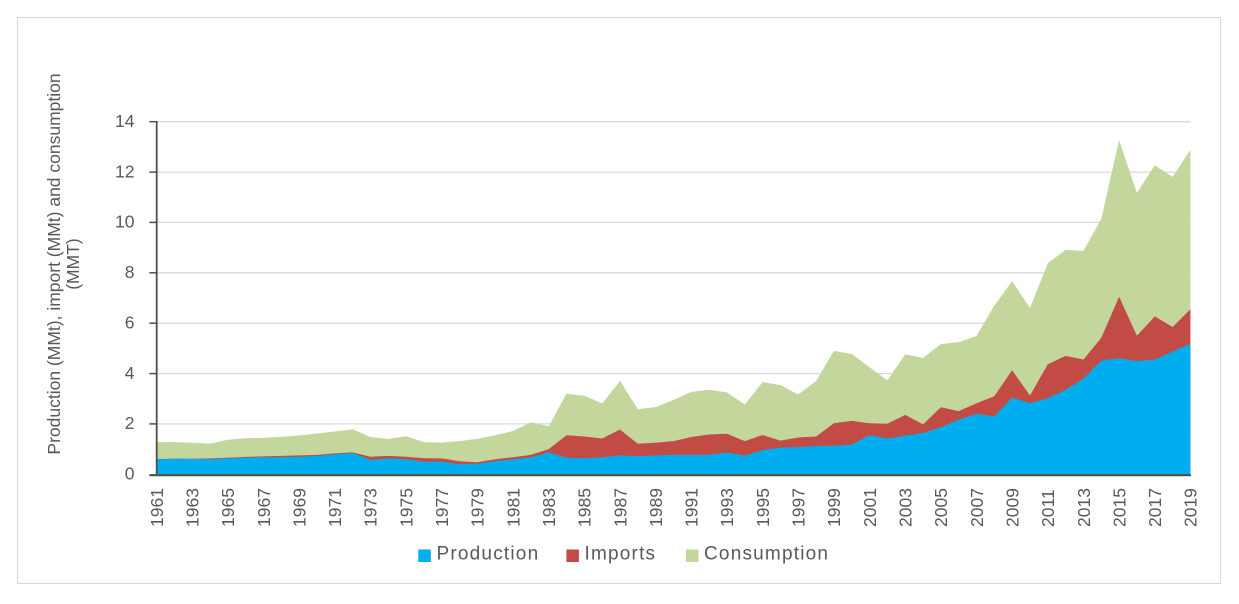 The height and width of the screenshot is (604, 1239). What do you see at coordinates (371, 507) in the screenshot?
I see `svg-text: 1973` at bounding box center [371, 507].